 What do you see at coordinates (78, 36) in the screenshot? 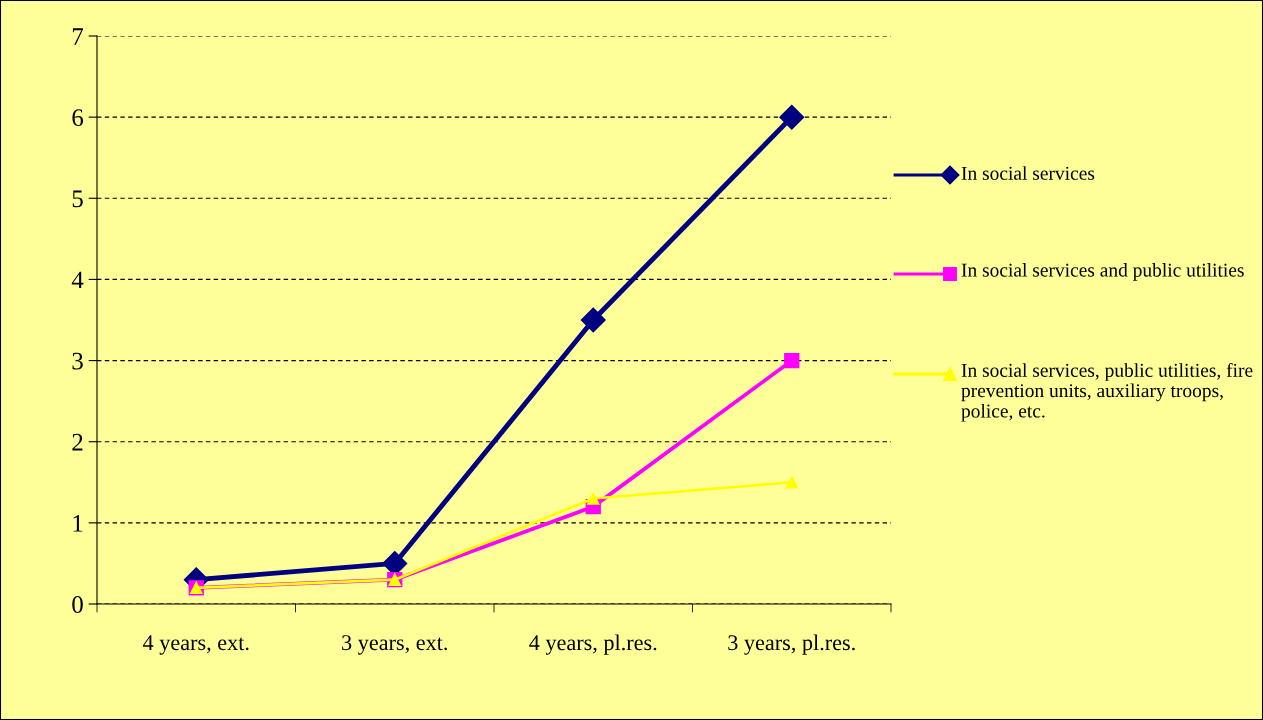
I see `y-tick-label: 7` at bounding box center [78, 36].